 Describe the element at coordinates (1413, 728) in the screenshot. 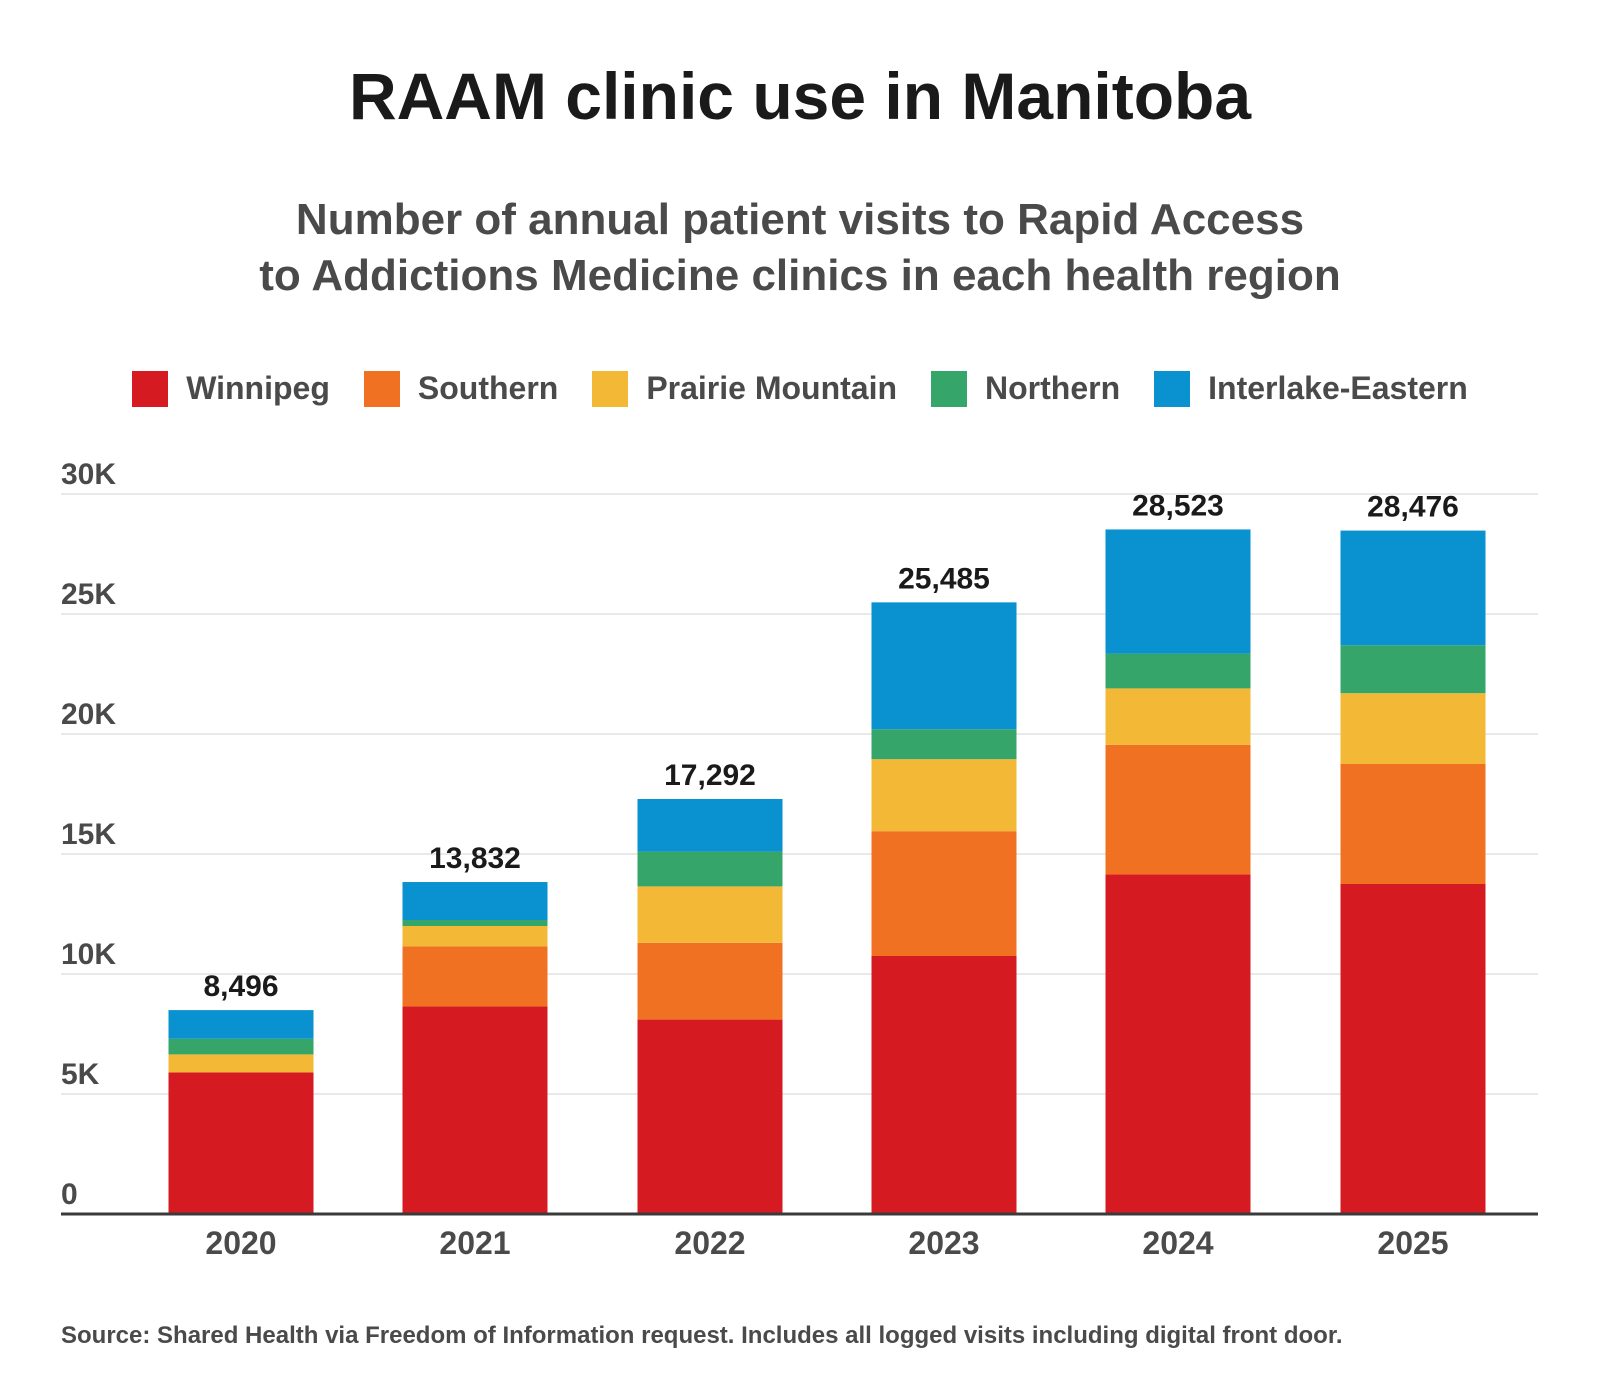

I see `bar-segment-2025-prairie-mountain` at that location.